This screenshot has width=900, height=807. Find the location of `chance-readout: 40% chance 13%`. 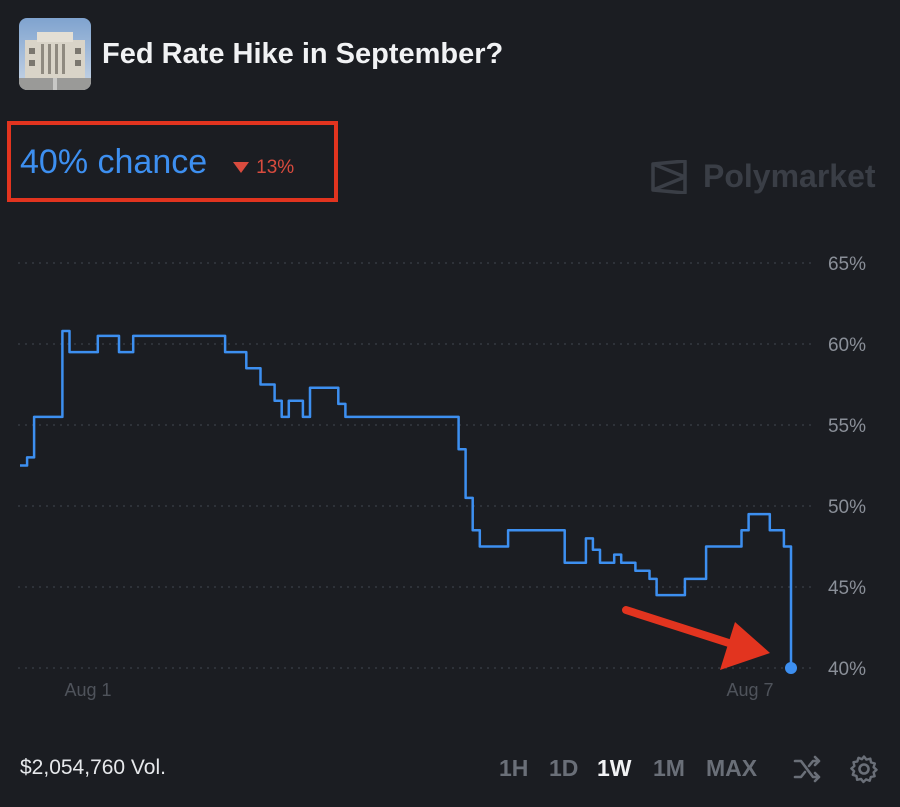

chance-readout: 40% chance 13% is located at coordinates (157, 162).